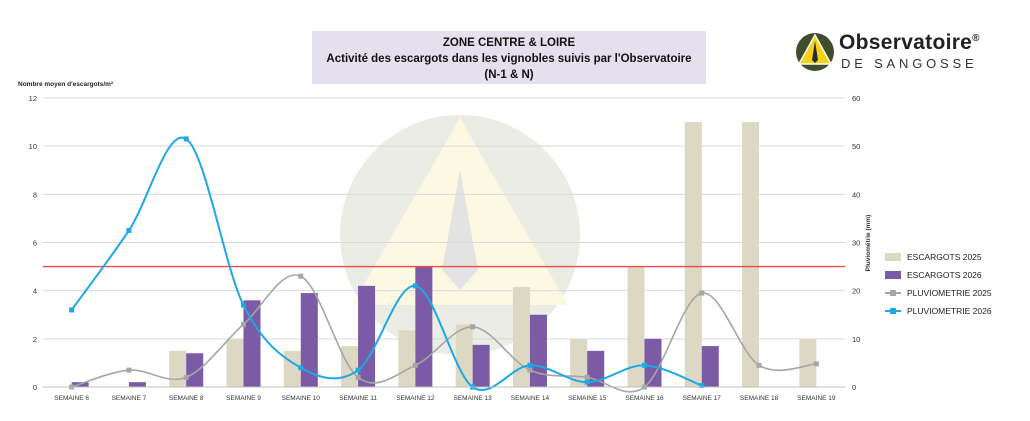  What do you see at coordinates (909, 42) in the screenshot?
I see `logo-wordmark: Observatoire®` at bounding box center [909, 42].